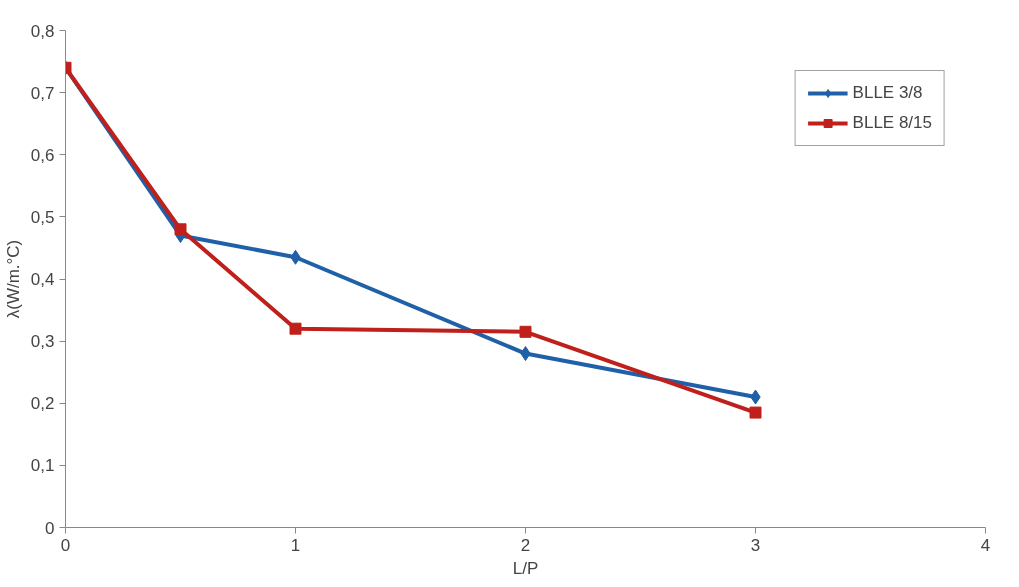  I want to click on y-tick-label: 0,5, so click(42, 217).